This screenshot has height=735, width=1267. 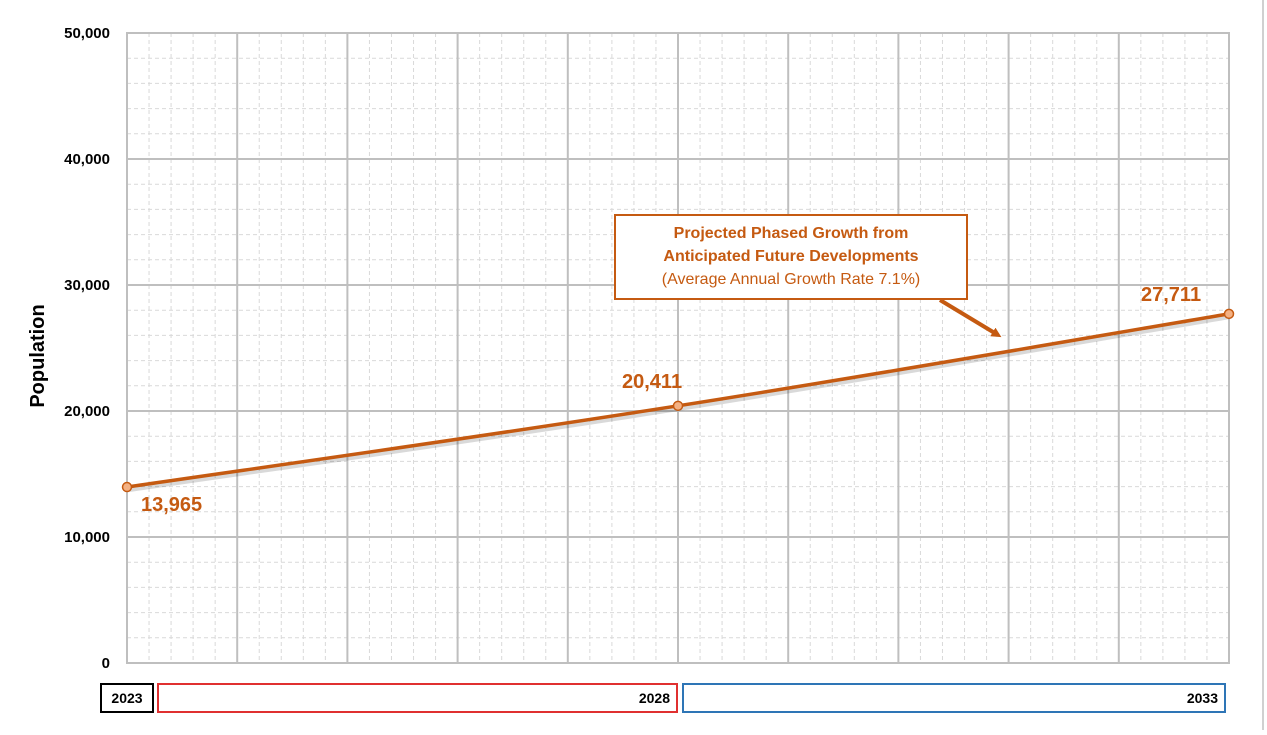 I want to click on frame-border, so click(x=1263, y=365).